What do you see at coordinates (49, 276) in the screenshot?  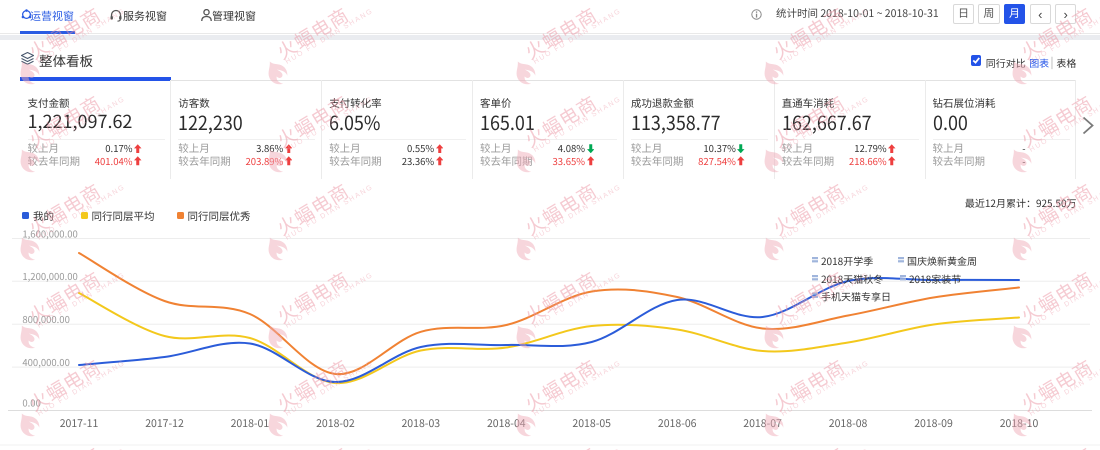 I see `svg-text: 1,200,000.00` at bounding box center [49, 276].